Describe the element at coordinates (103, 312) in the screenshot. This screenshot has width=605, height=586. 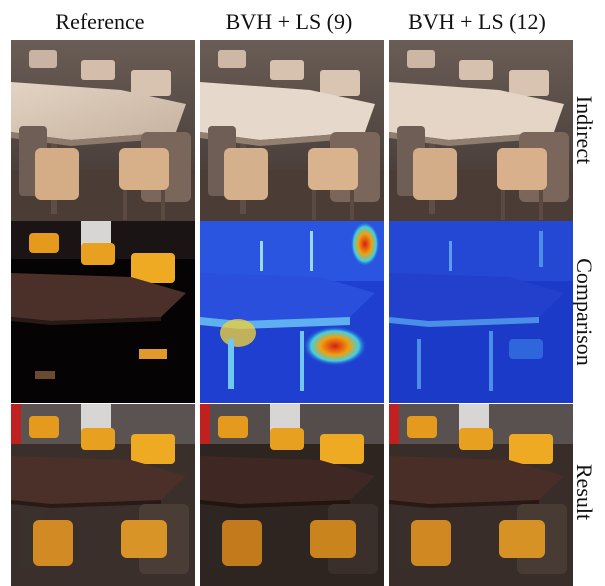
I see `image-comparison-reference` at that location.